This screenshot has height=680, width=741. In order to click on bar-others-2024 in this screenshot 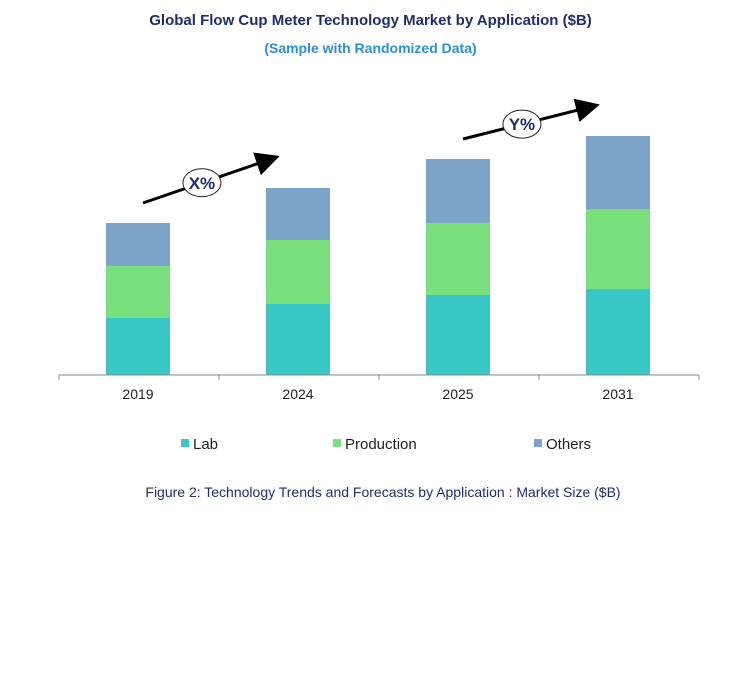, I will do `click(298, 214)`.